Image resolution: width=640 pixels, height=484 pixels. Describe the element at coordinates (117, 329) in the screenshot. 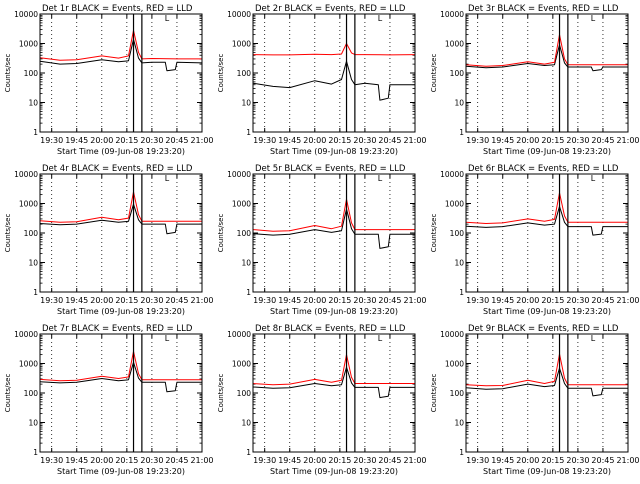

I see `panel-title: Det 7r BLACK = Events, RED = LLD` at that location.